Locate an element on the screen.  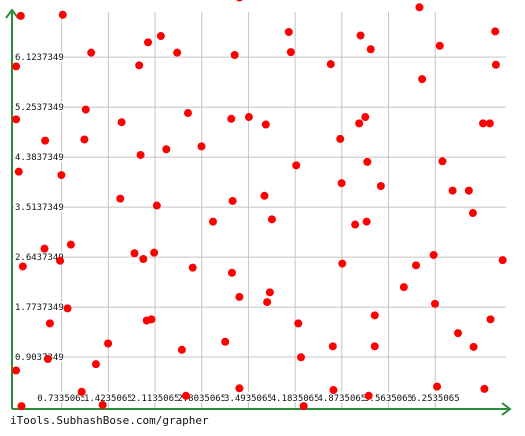
y-tick-label: 2.6437349 is located at coordinates (39, 258).